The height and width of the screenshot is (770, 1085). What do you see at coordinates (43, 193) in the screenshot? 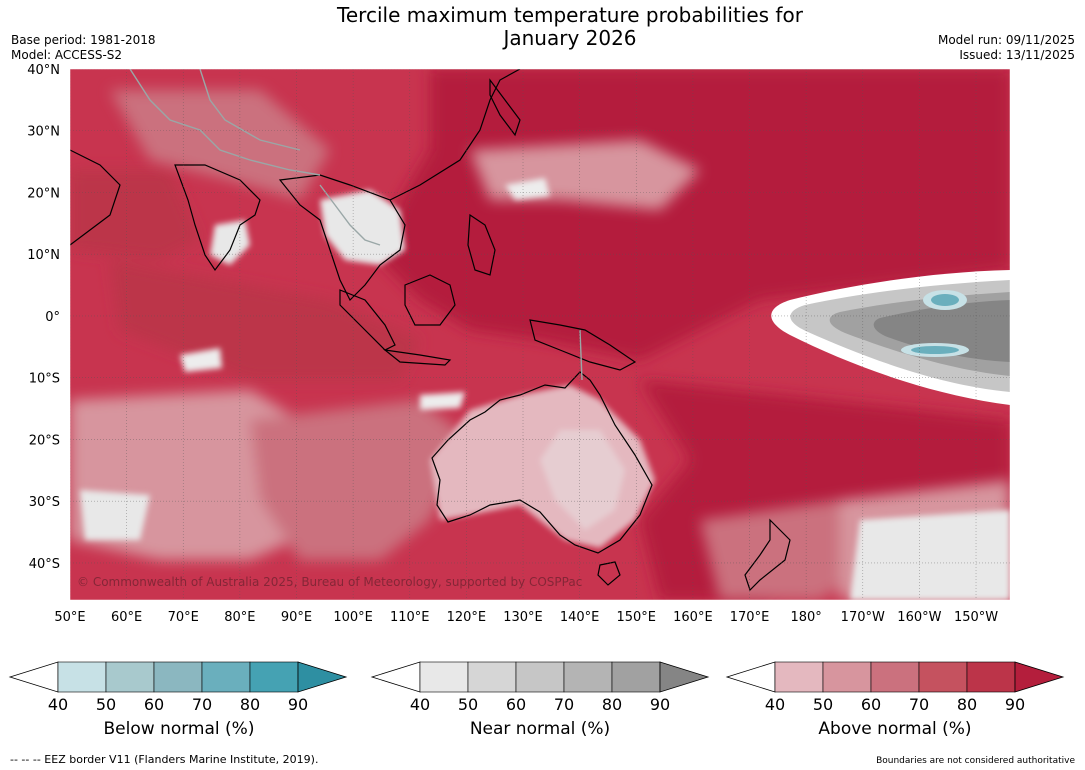
I see `latitude-label: 20°N` at bounding box center [43, 193].